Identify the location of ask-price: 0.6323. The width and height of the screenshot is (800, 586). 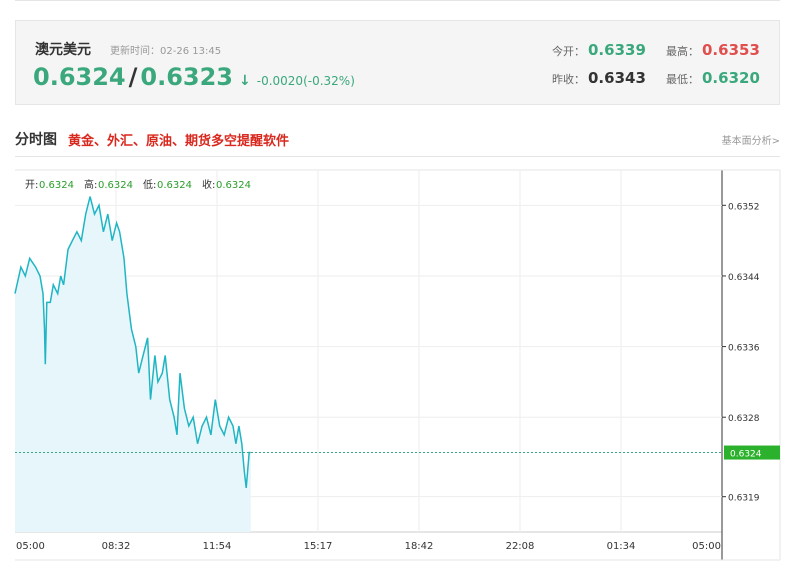
(187, 77).